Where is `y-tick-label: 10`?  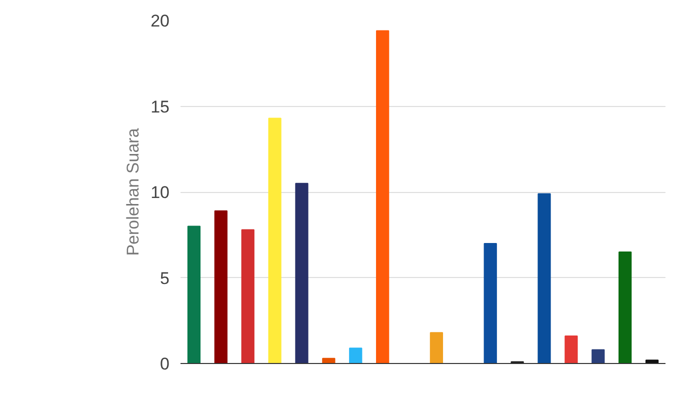 y-tick-label: 10 is located at coordinates (160, 192).